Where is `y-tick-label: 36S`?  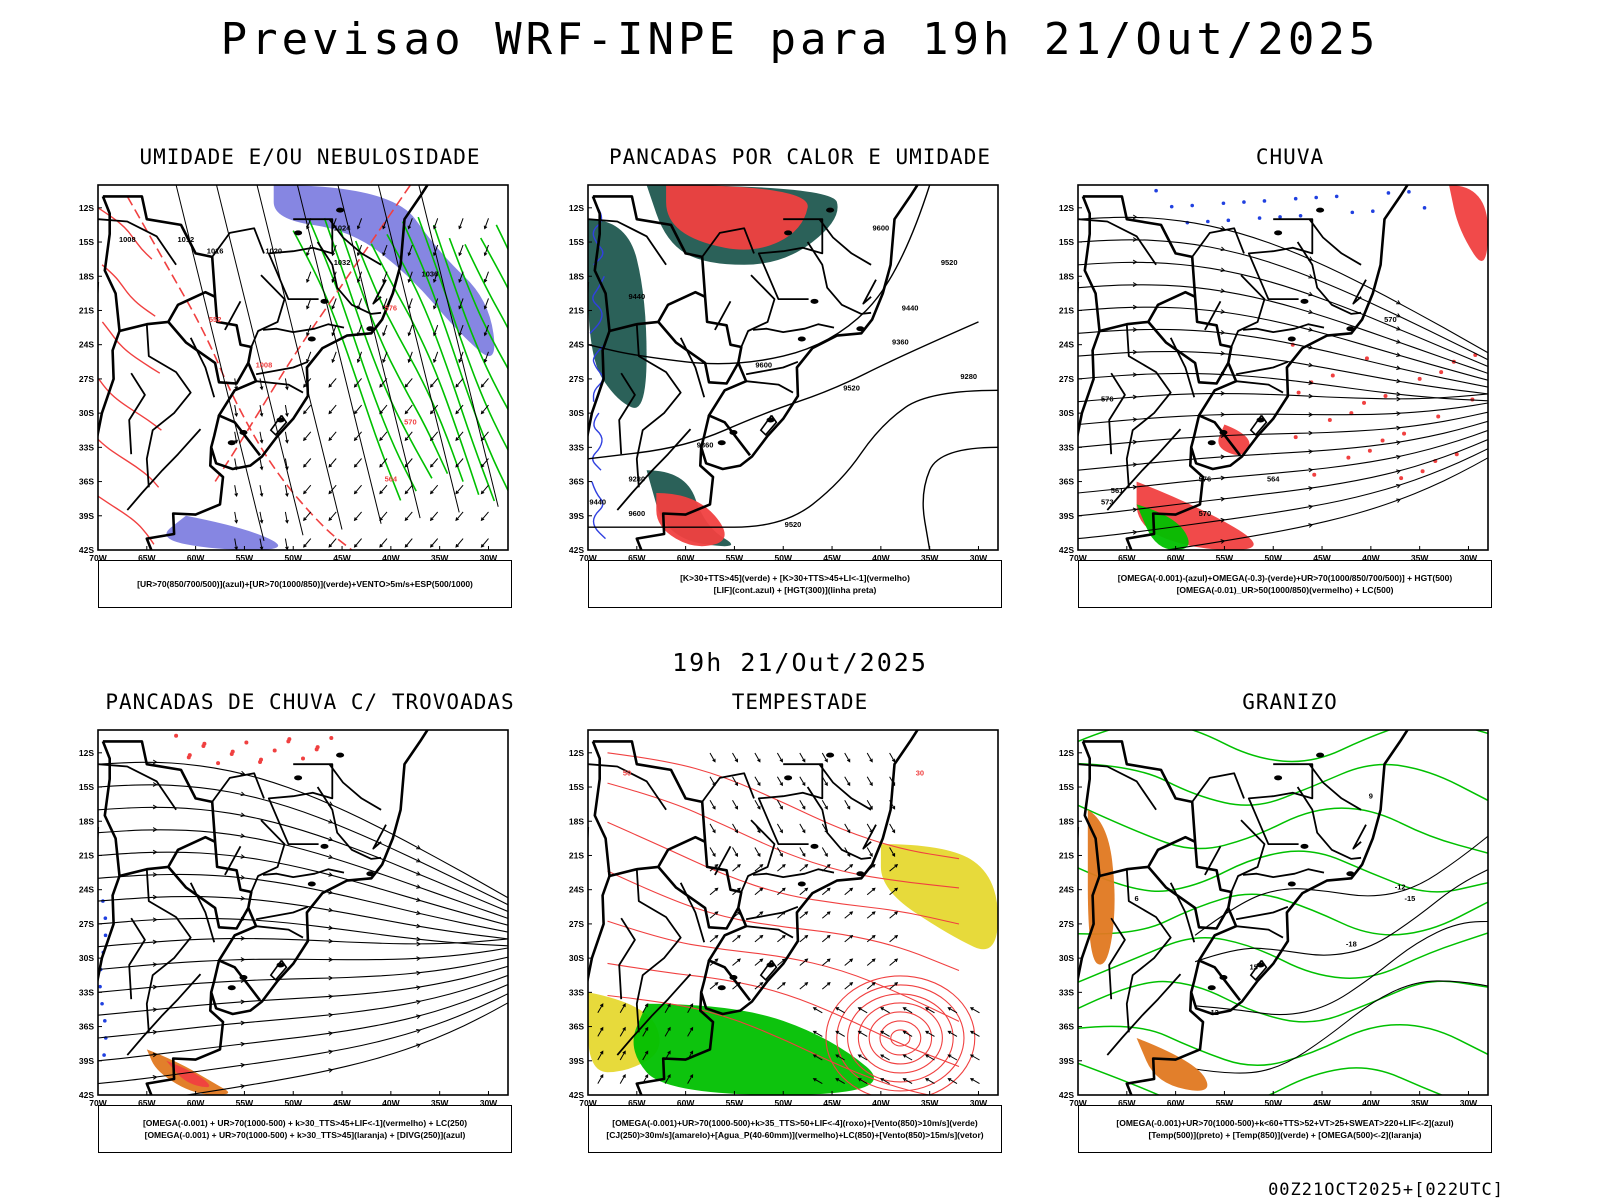 y-tick-label: 36S is located at coordinates (576, 1027).